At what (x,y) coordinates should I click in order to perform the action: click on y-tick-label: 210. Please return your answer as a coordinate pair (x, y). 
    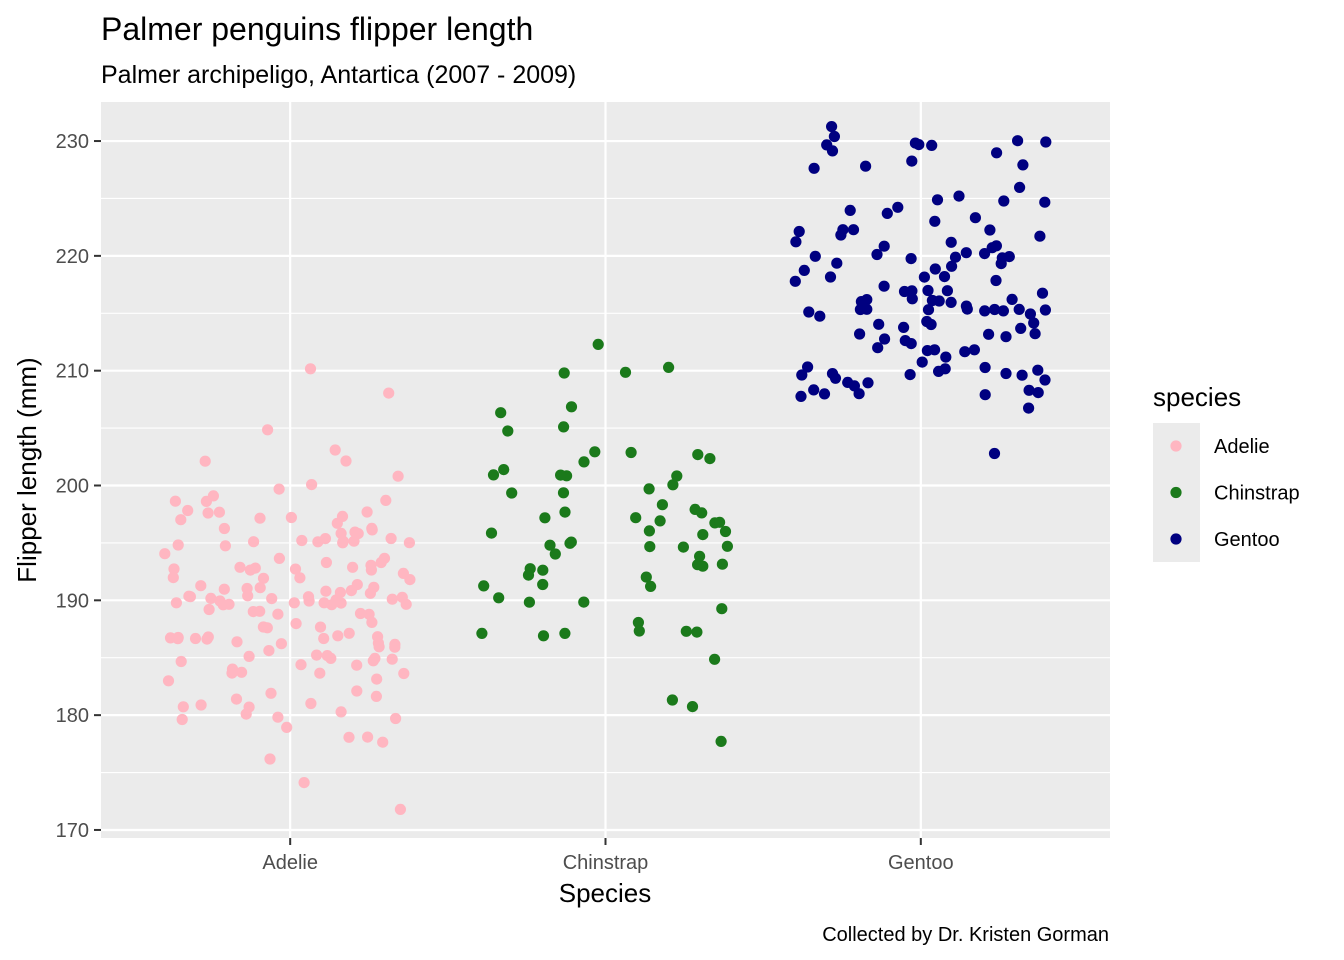
    Looking at the image, I should click on (72, 372).